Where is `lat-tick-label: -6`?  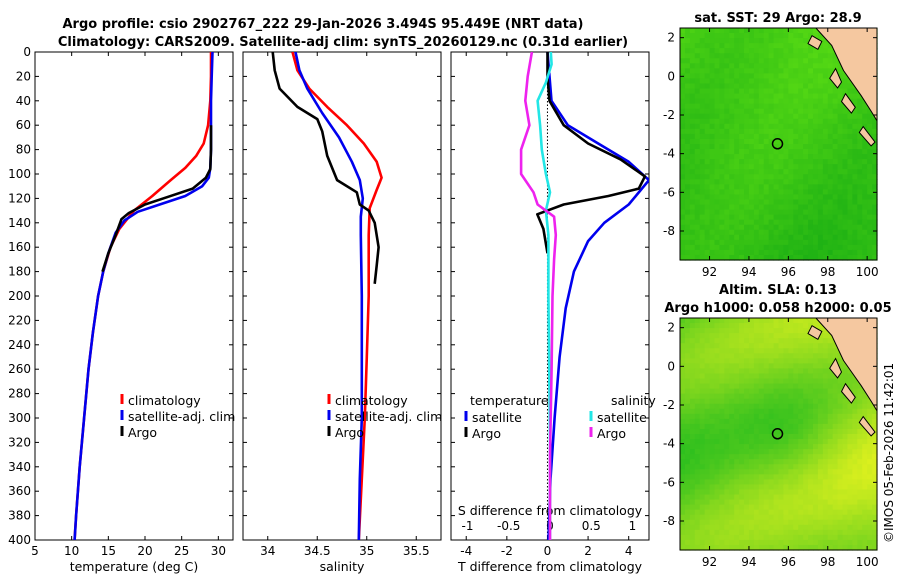 lat-tick-label: -6 is located at coordinates (669, 482).